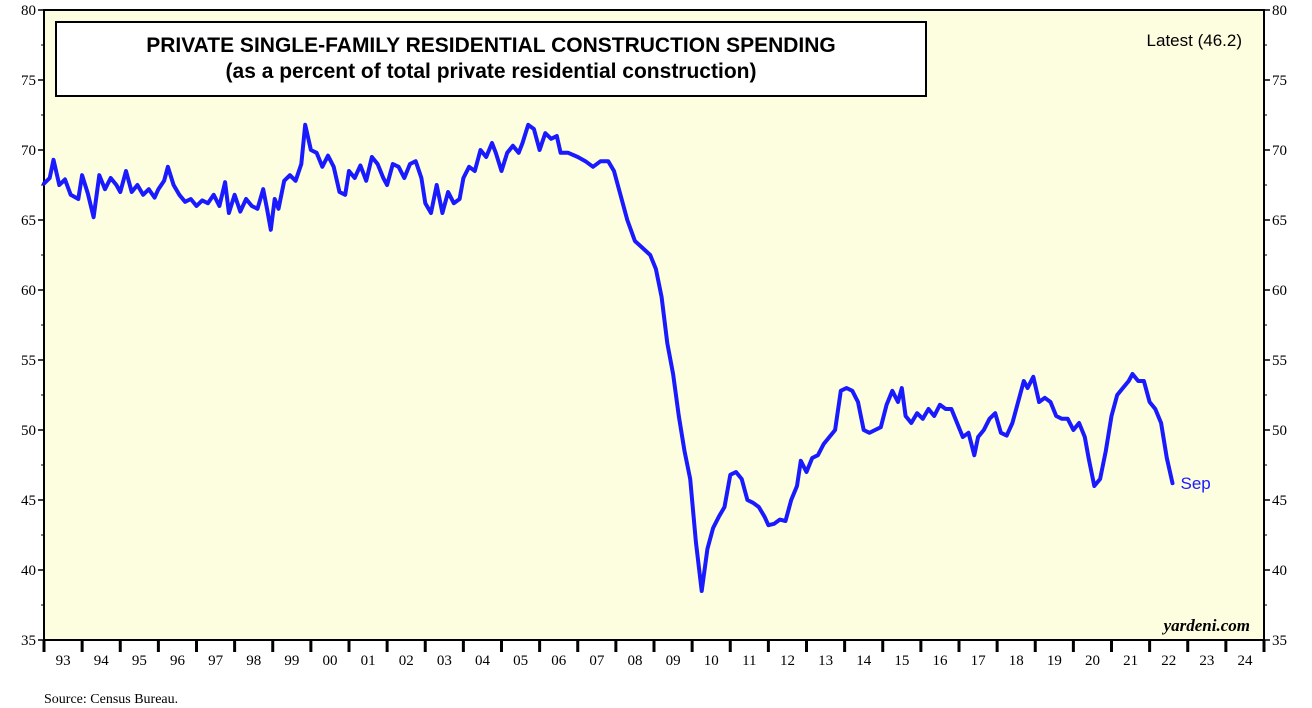 This screenshot has width=1312, height=708. Describe the element at coordinates (1092, 661) in the screenshot. I see `x-tick-label: 20` at that location.